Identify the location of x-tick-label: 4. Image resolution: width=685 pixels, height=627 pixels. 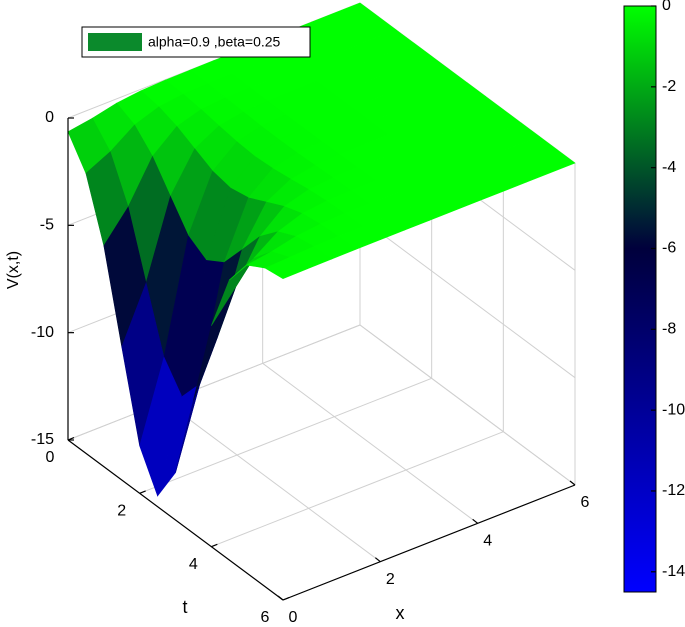
(487, 541).